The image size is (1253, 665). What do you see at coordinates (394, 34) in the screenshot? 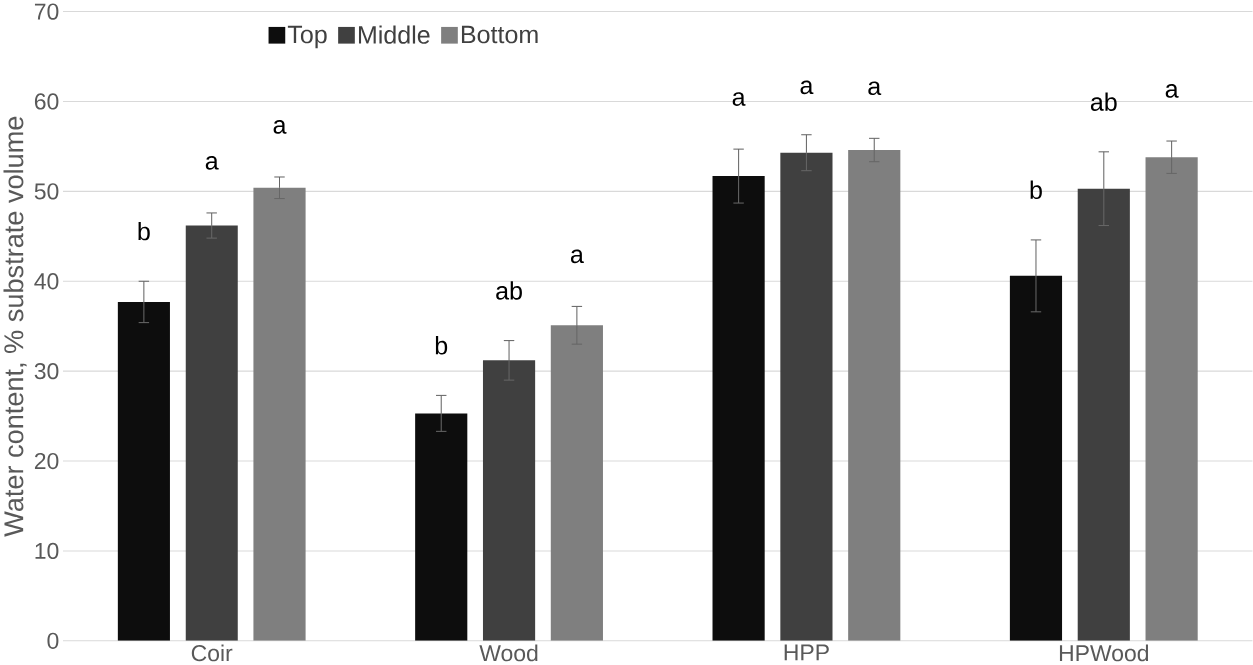
I see `legend-label: Middle` at bounding box center [394, 34].